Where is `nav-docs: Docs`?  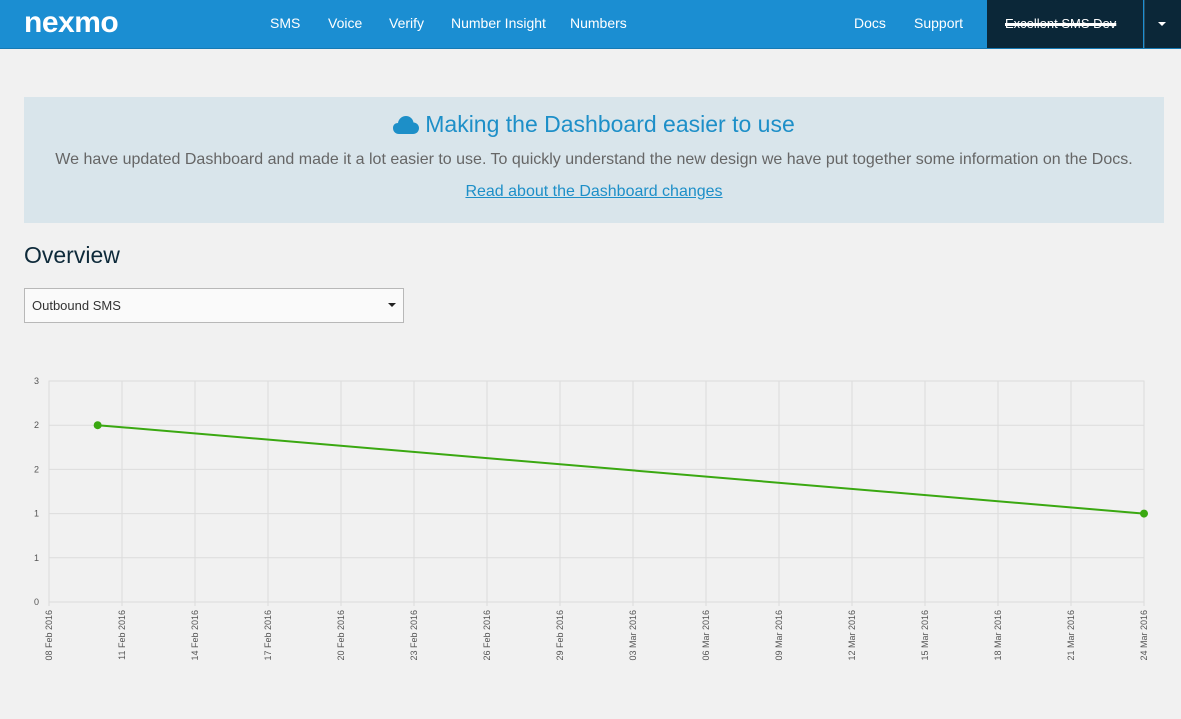 nav-docs: Docs is located at coordinates (870, 23).